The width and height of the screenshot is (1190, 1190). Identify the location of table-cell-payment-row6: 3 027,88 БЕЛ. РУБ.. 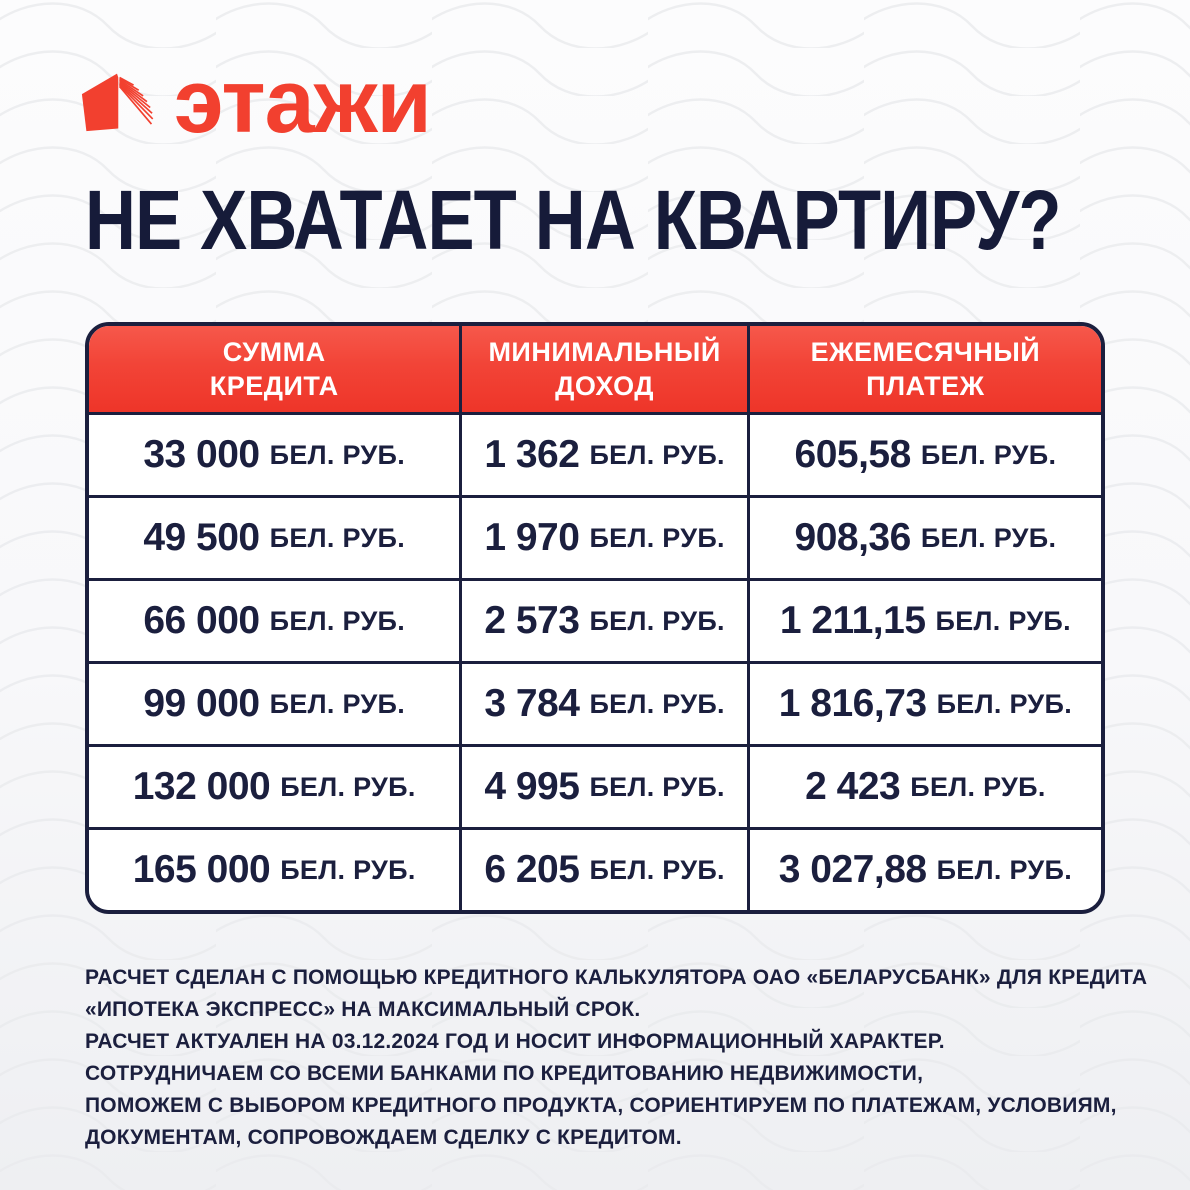
(923, 868).